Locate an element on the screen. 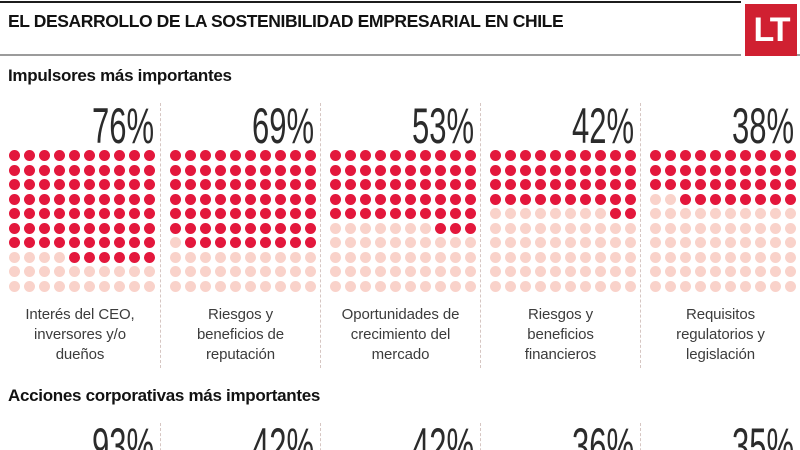 Image resolution: width=800 pixels, height=450 pixels. section-title-acciones: Acciones corporativas más importantes is located at coordinates (164, 395).